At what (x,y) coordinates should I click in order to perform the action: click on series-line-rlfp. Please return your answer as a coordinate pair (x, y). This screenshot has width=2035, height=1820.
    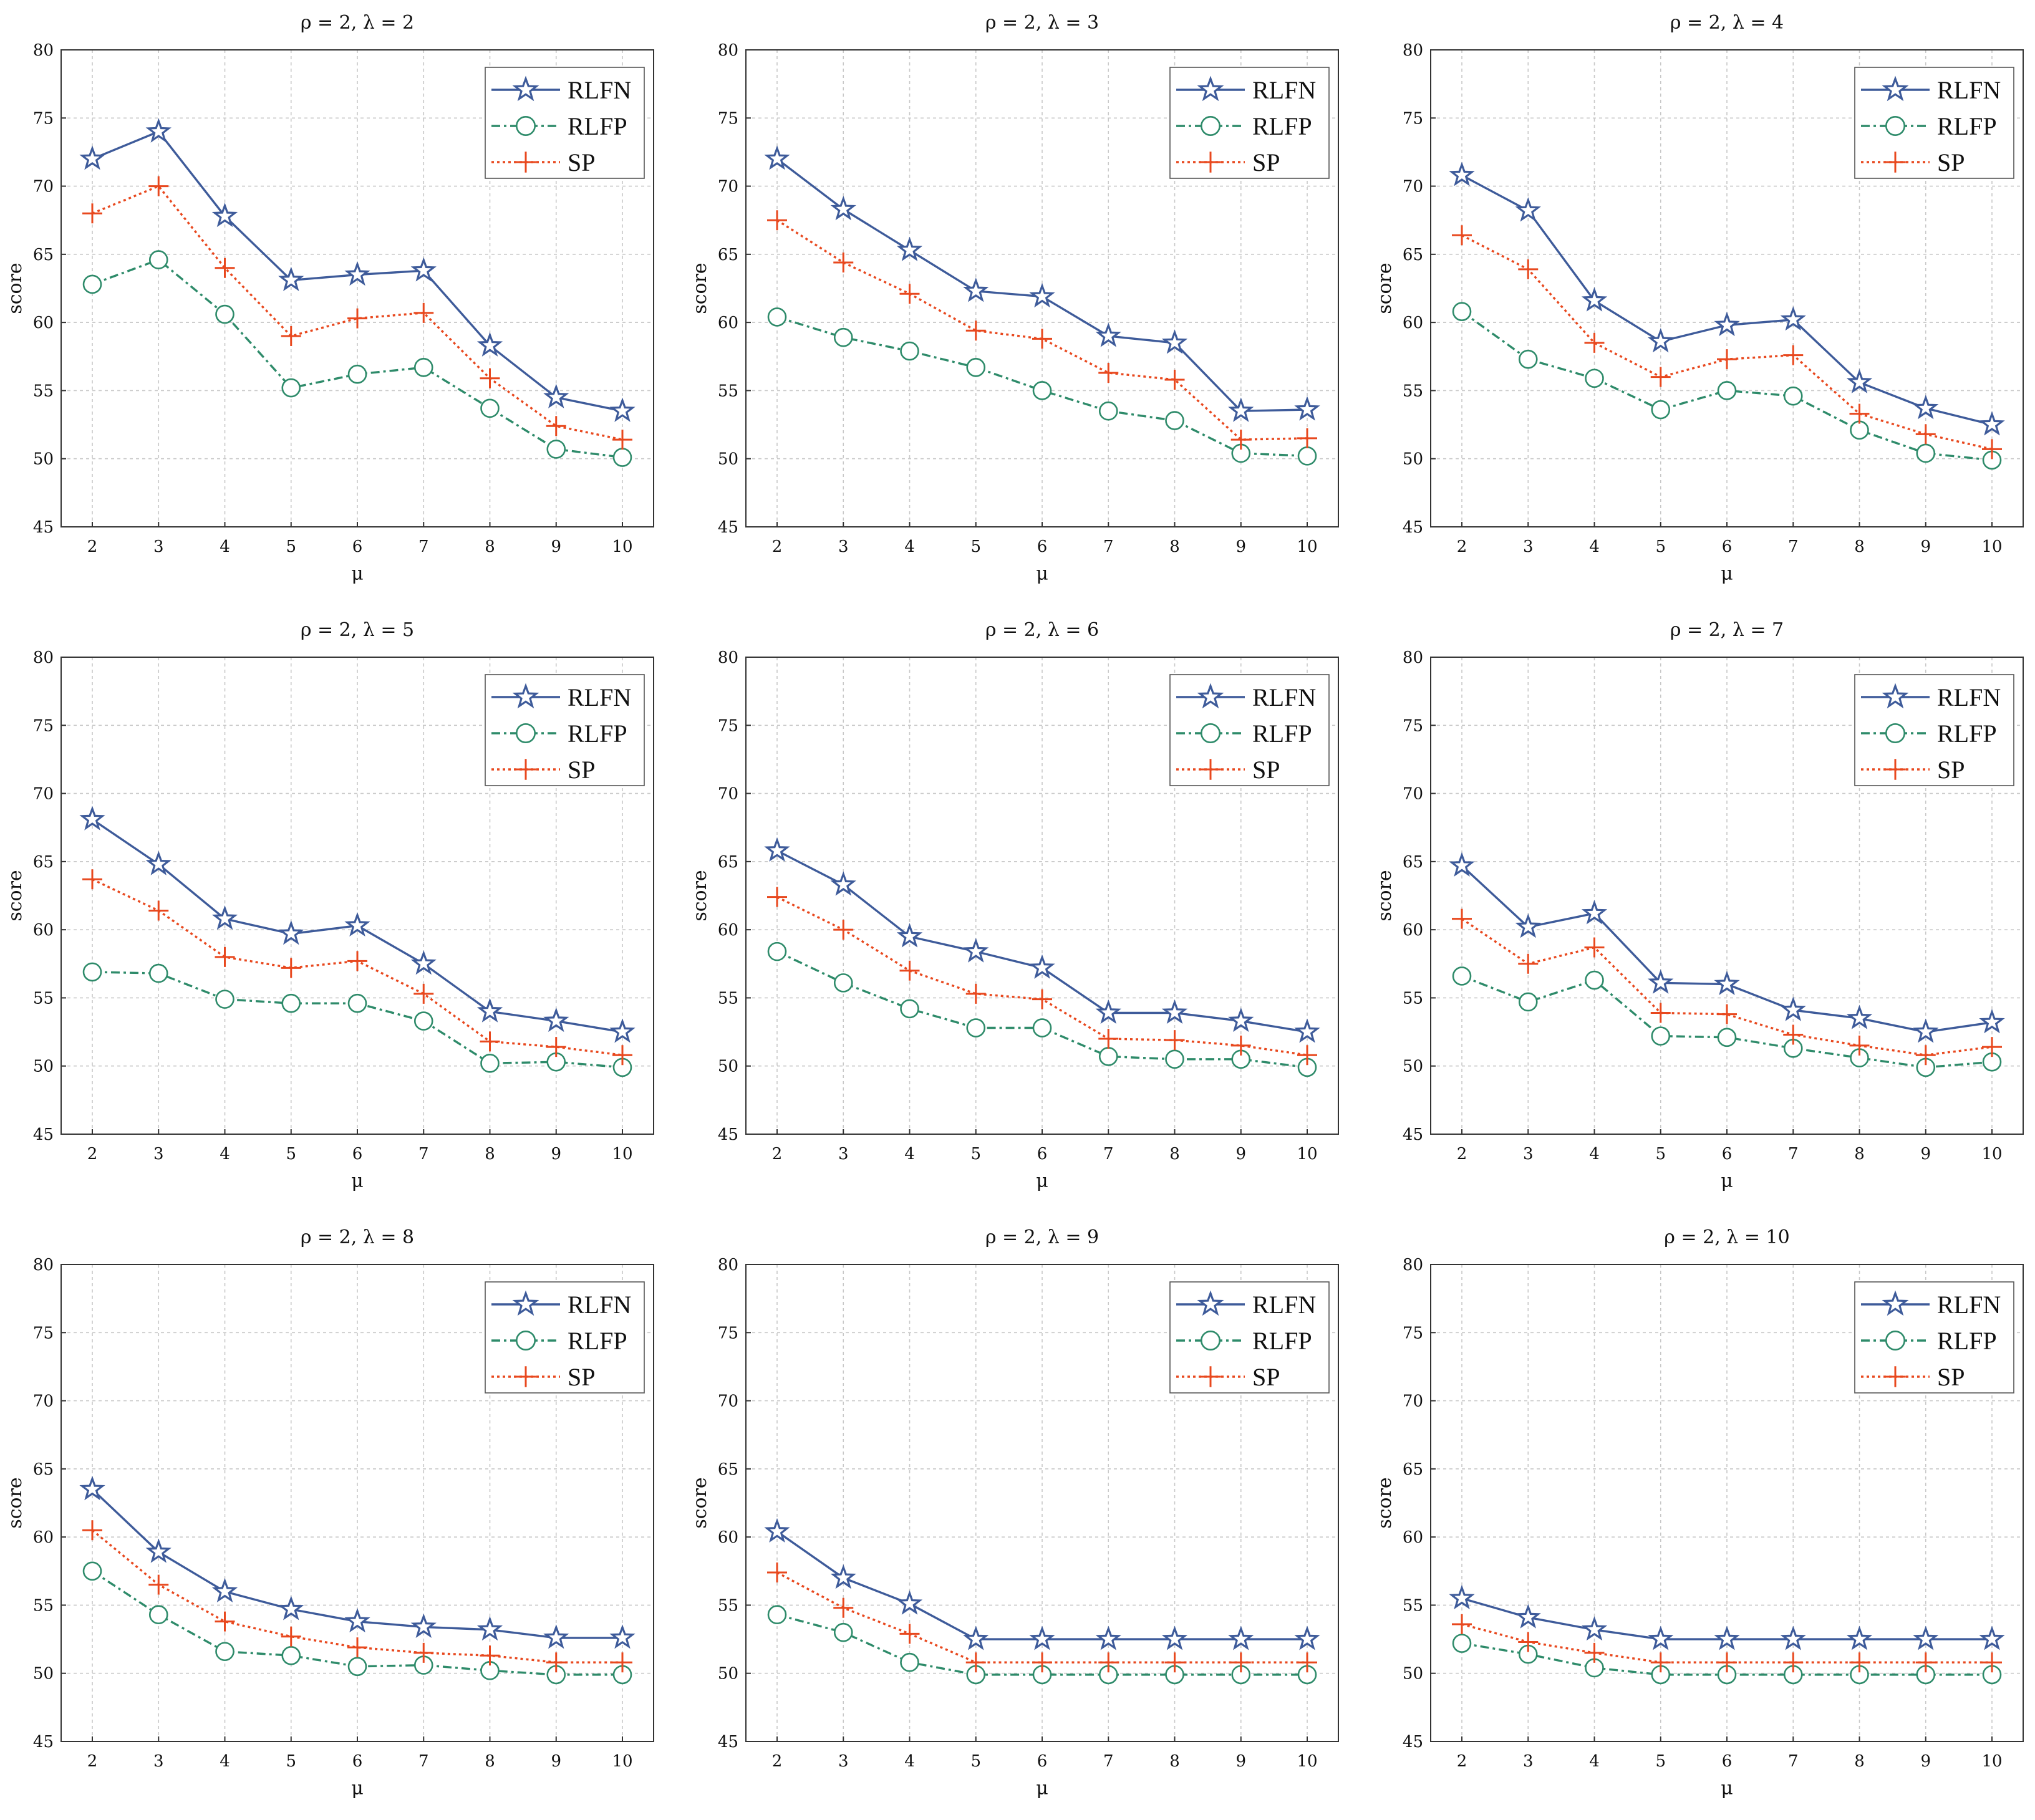
    Looking at the image, I should click on (1042, 1010).